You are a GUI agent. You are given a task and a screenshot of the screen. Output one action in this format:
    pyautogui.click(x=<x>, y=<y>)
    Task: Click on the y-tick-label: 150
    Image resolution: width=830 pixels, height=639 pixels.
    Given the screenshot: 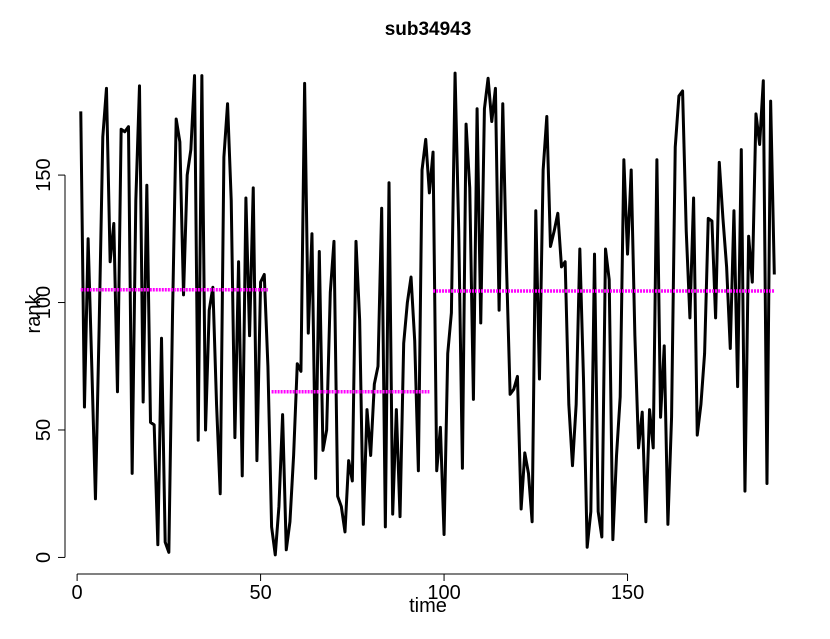 What is the action you would take?
    pyautogui.click(x=44, y=174)
    